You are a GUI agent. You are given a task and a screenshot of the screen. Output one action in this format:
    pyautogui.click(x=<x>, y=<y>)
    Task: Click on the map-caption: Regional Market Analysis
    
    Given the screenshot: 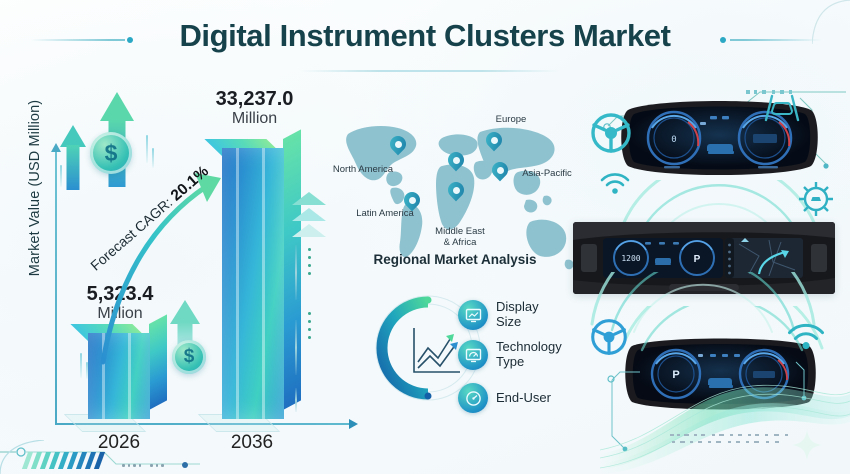 What is the action you would take?
    pyautogui.click(x=455, y=259)
    